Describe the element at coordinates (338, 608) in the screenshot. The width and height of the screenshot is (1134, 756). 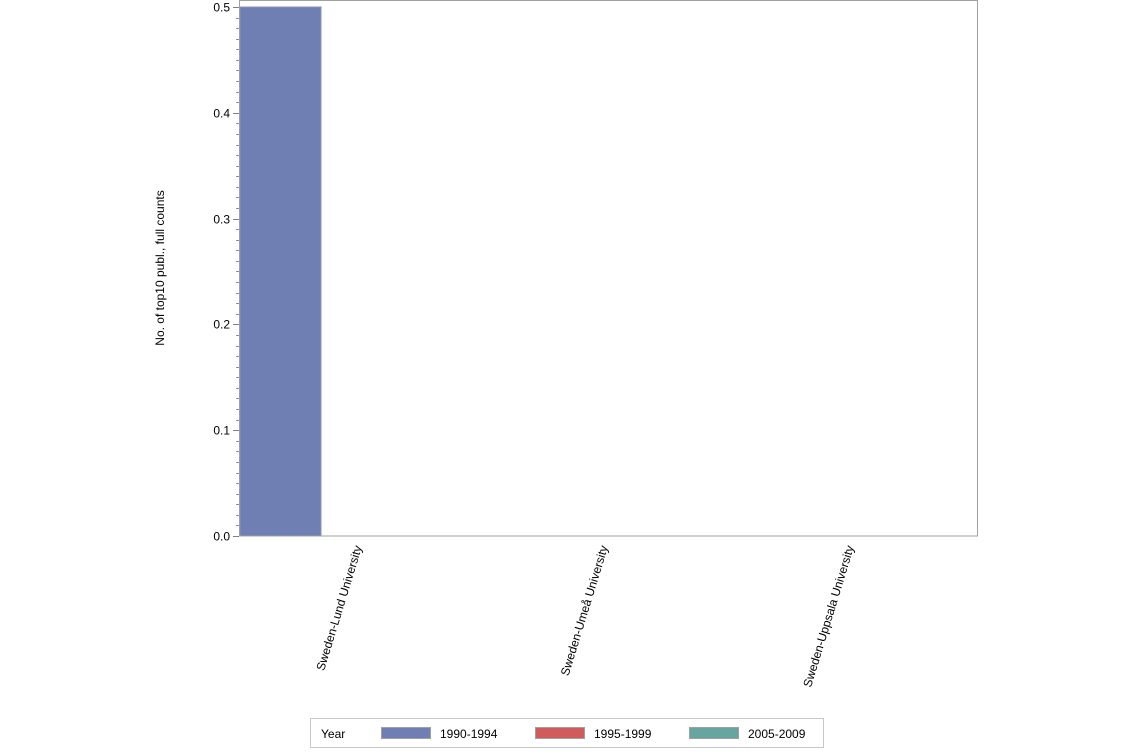
I see `x-category-label: Sweden-Lund University` at that location.